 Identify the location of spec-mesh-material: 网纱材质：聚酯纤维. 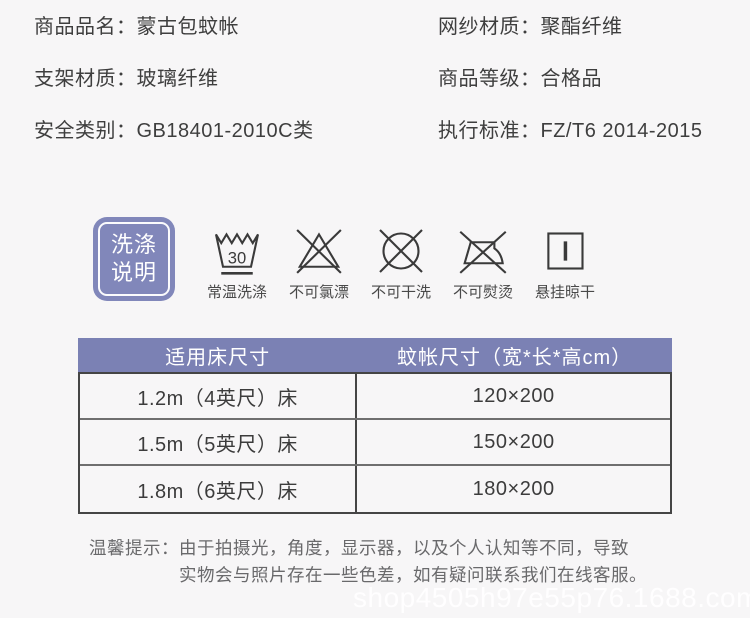
(586, 27).